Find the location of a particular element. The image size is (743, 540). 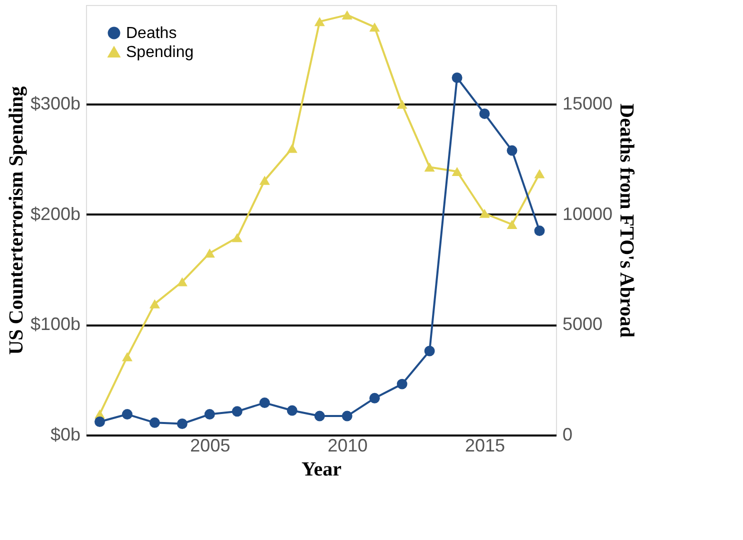

x-tick-label: 2010 is located at coordinates (348, 446).